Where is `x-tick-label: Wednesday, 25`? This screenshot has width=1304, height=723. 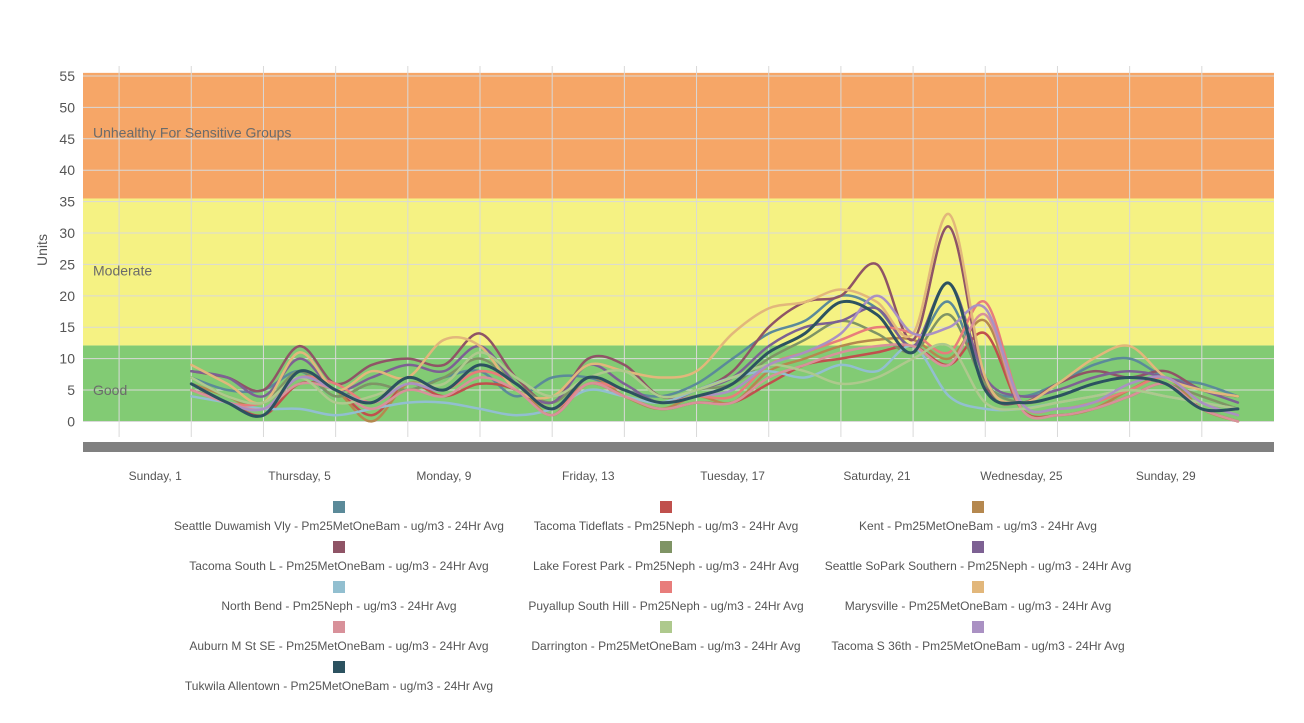
x-tick-label: Wednesday, 25 is located at coordinates (1021, 476).